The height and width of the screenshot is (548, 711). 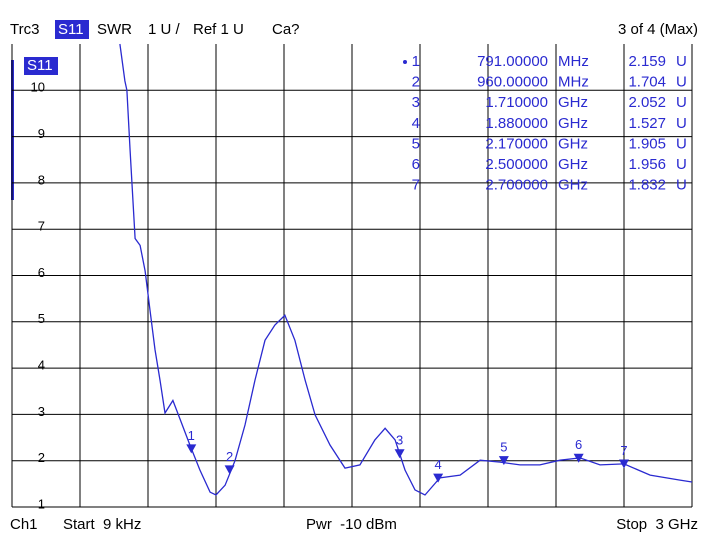 I want to click on y-tick-label: 2, so click(x=41, y=457).